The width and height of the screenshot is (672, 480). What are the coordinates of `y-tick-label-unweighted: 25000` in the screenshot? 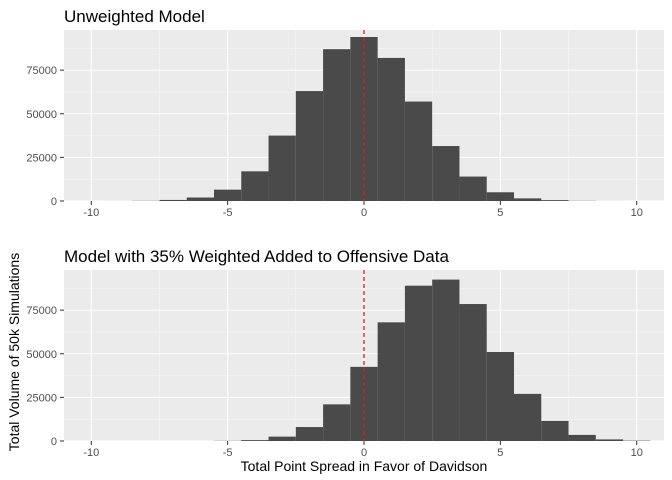 It's located at (41, 158).